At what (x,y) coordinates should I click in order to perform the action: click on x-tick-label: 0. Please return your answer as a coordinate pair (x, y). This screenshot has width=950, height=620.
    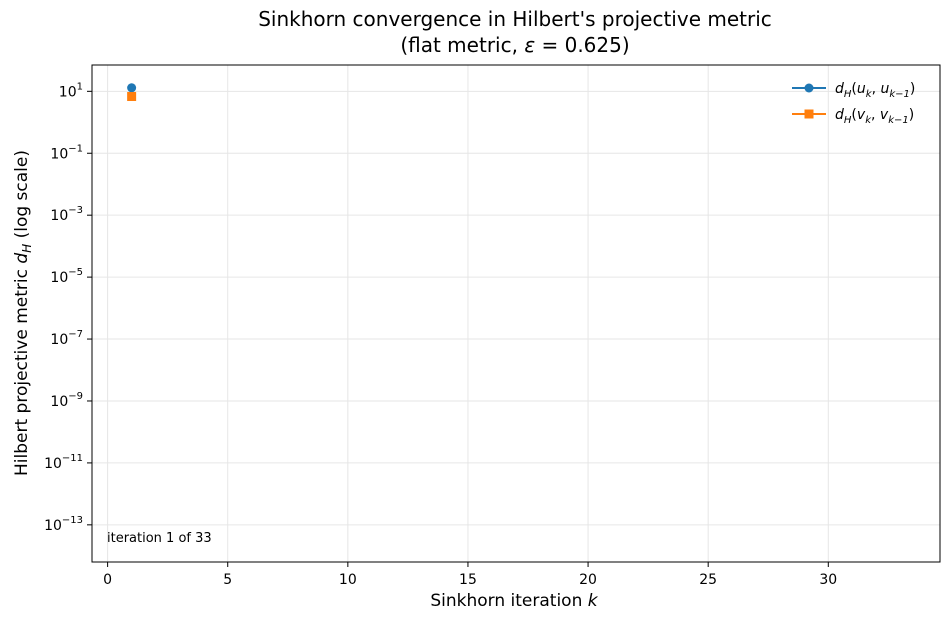
    Looking at the image, I should click on (107, 580).